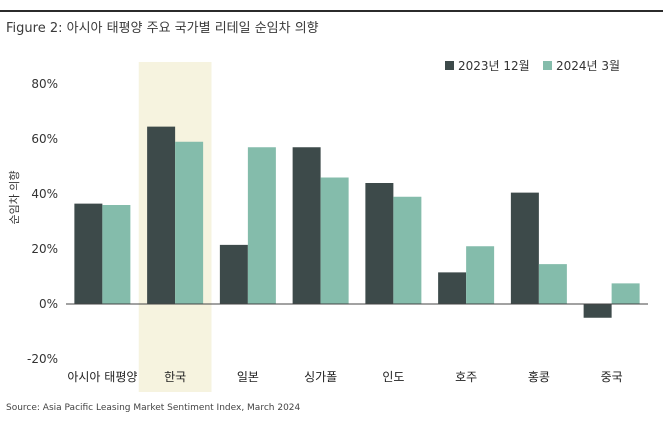 This screenshot has width=663, height=428. Describe the element at coordinates (494, 66) in the screenshot. I see `legend-label: 2023년 12월` at that location.